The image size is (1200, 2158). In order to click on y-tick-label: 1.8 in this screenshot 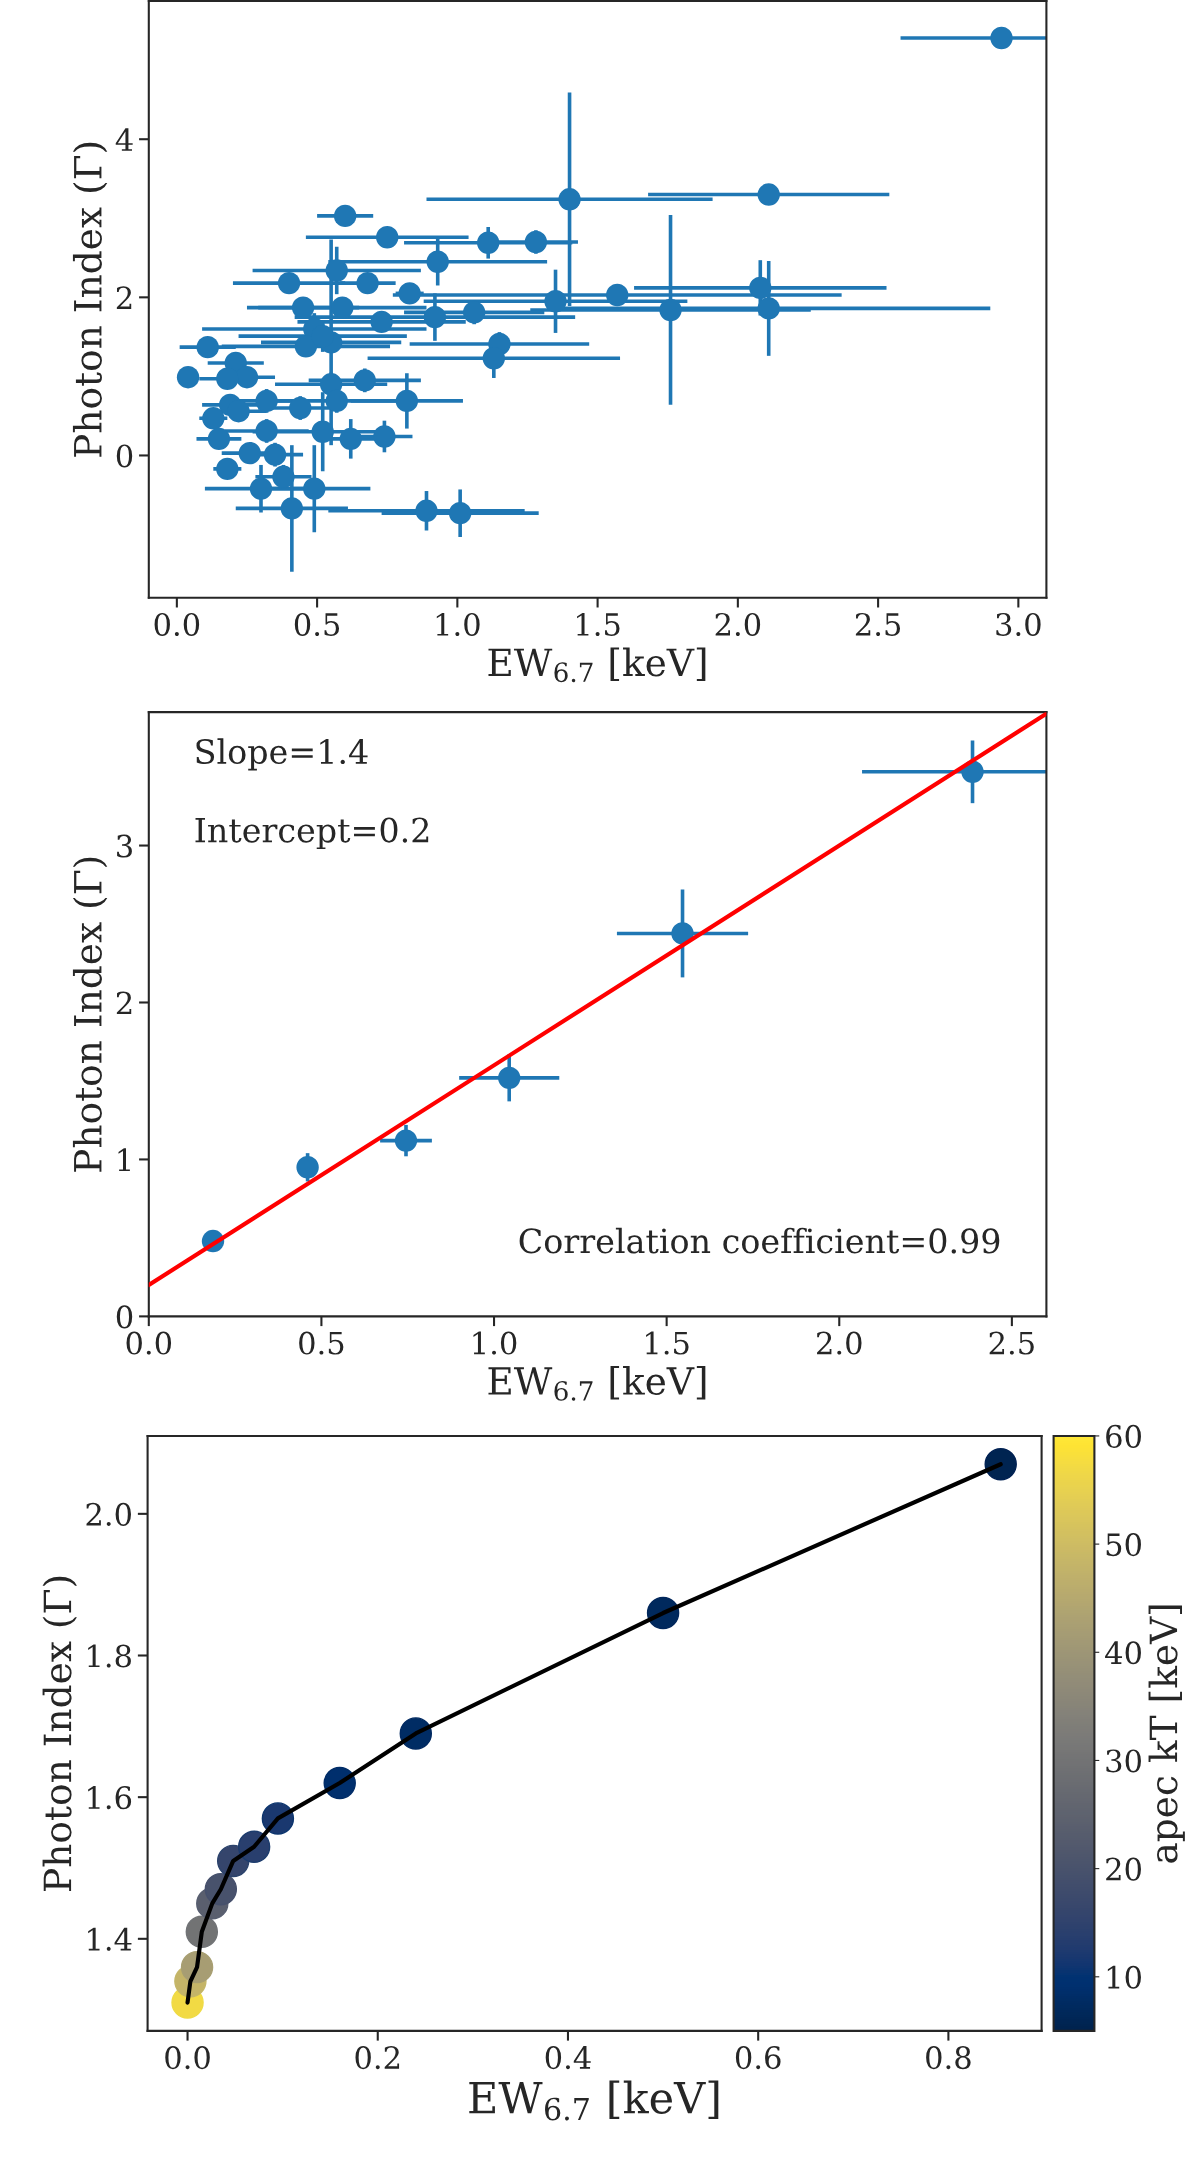, I will do `click(109, 1656)`.